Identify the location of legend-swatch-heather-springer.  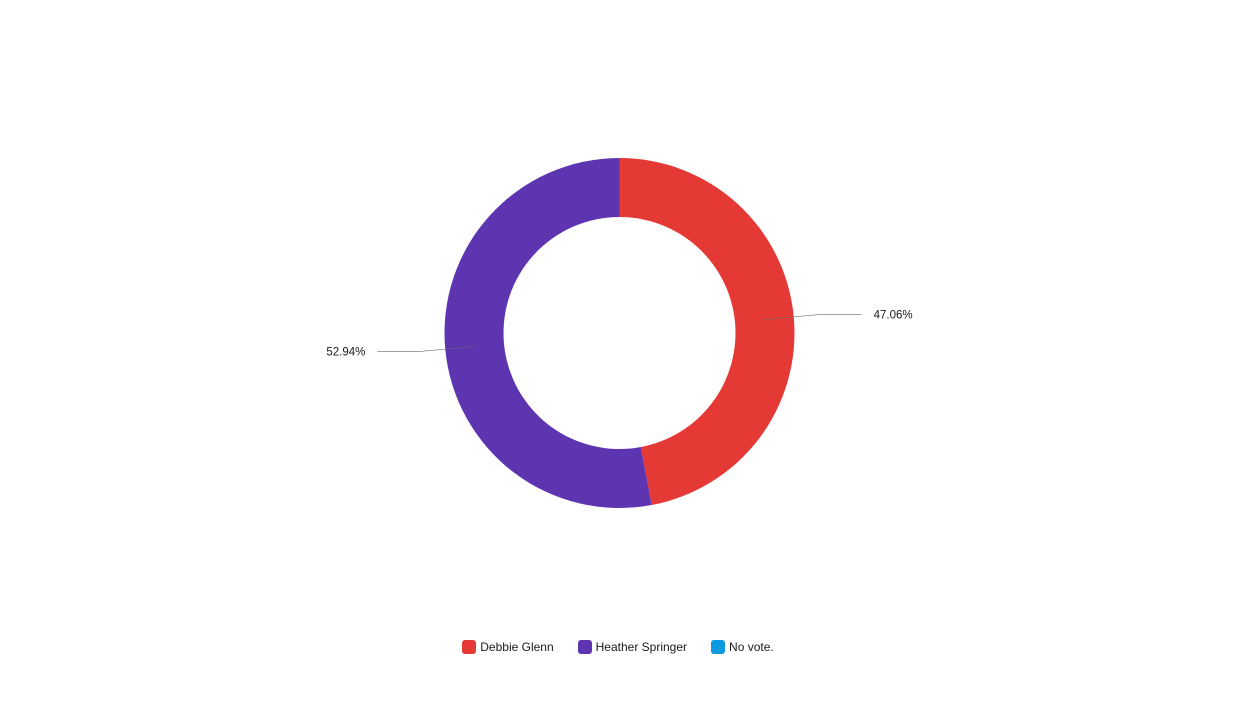
(584, 647).